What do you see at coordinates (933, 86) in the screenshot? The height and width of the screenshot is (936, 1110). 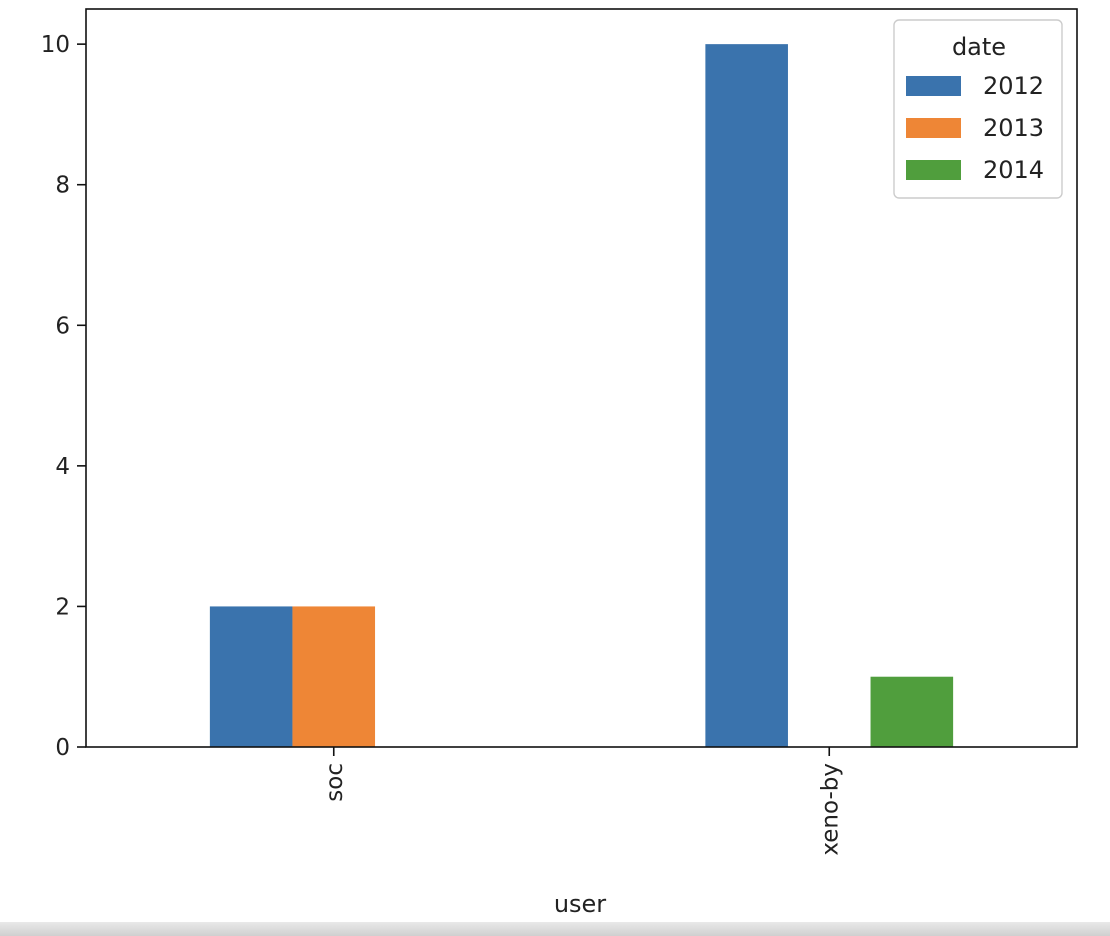 I see `legend-swatch-2012` at bounding box center [933, 86].